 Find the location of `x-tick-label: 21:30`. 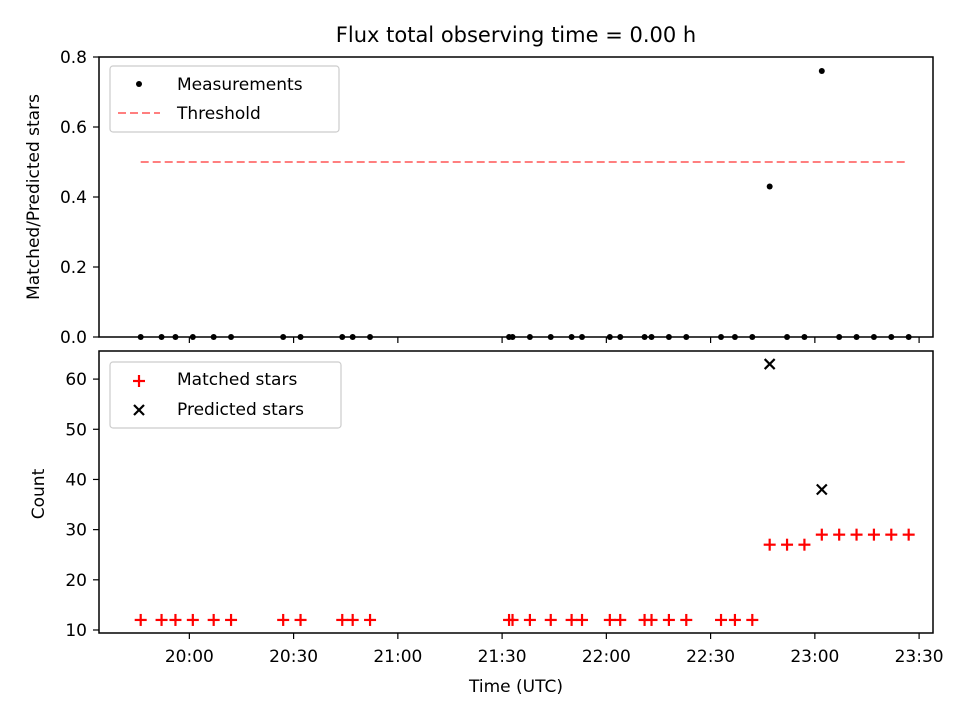

x-tick-label: 21:30 is located at coordinates (502, 657).